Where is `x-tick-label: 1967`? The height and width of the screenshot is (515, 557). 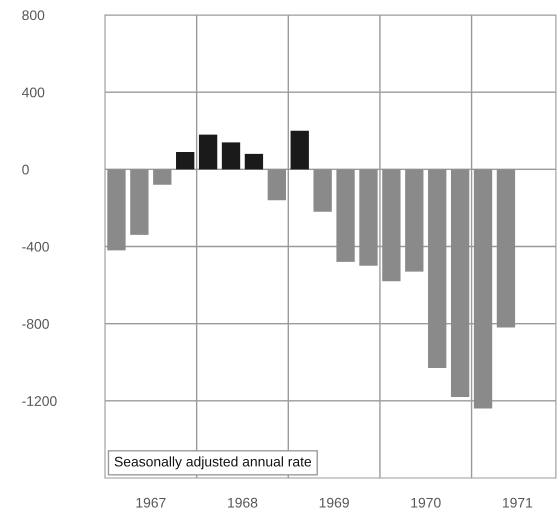
x-tick-label: 1967 is located at coordinates (151, 503).